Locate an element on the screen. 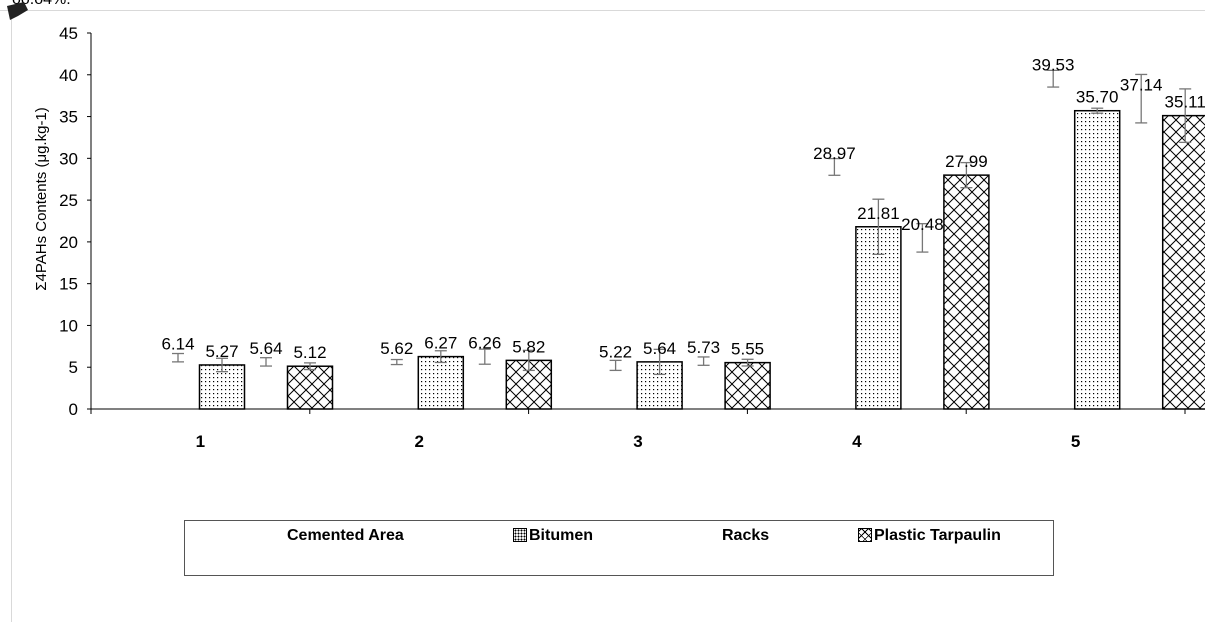  legend-item-cemented-area: Cemented Area is located at coordinates (345, 536).